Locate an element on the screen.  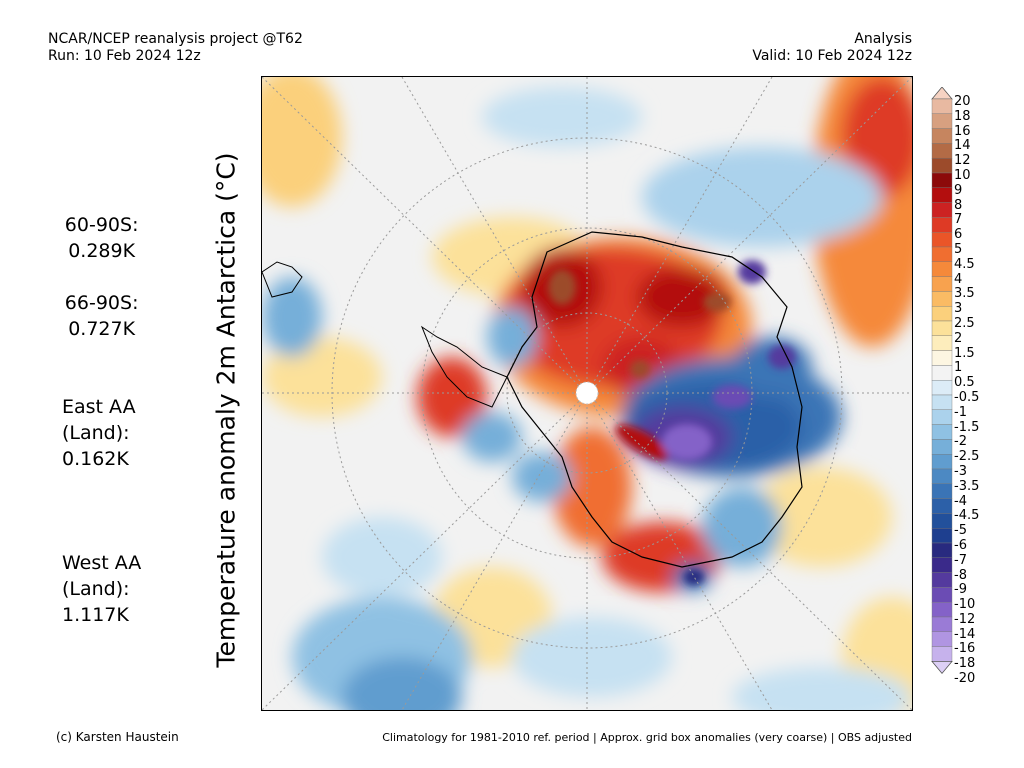
map-title: Temperature anomaly 2m Antarctica (°C) is located at coordinates (226, 410).